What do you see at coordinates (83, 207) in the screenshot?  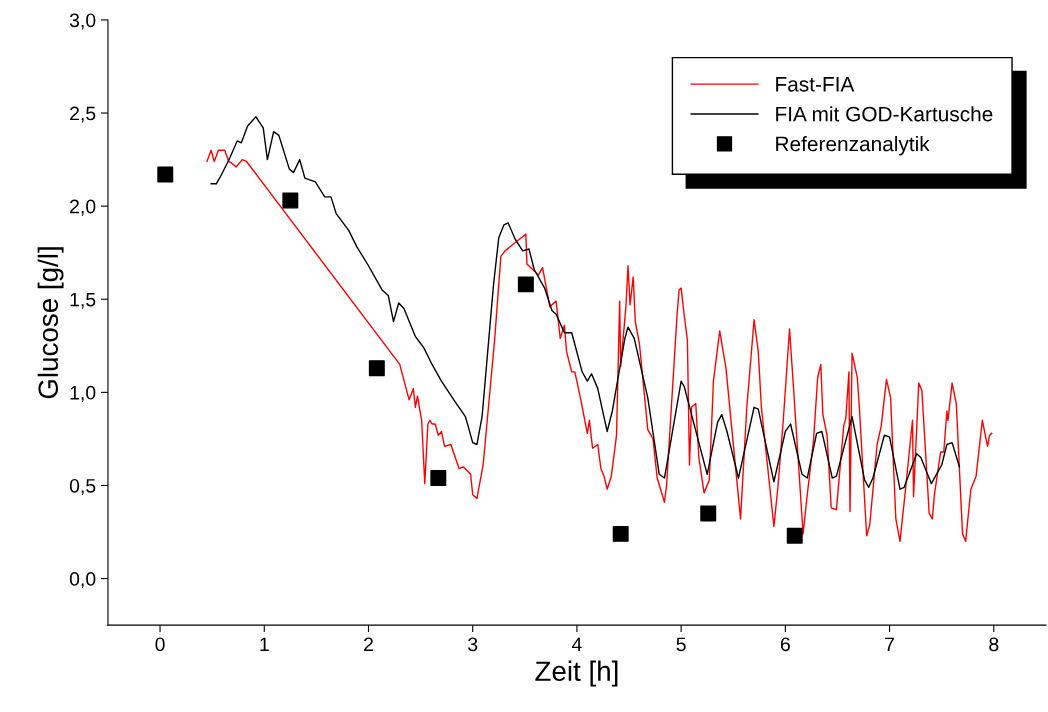 I see `y-tick-label: 2,0` at bounding box center [83, 207].